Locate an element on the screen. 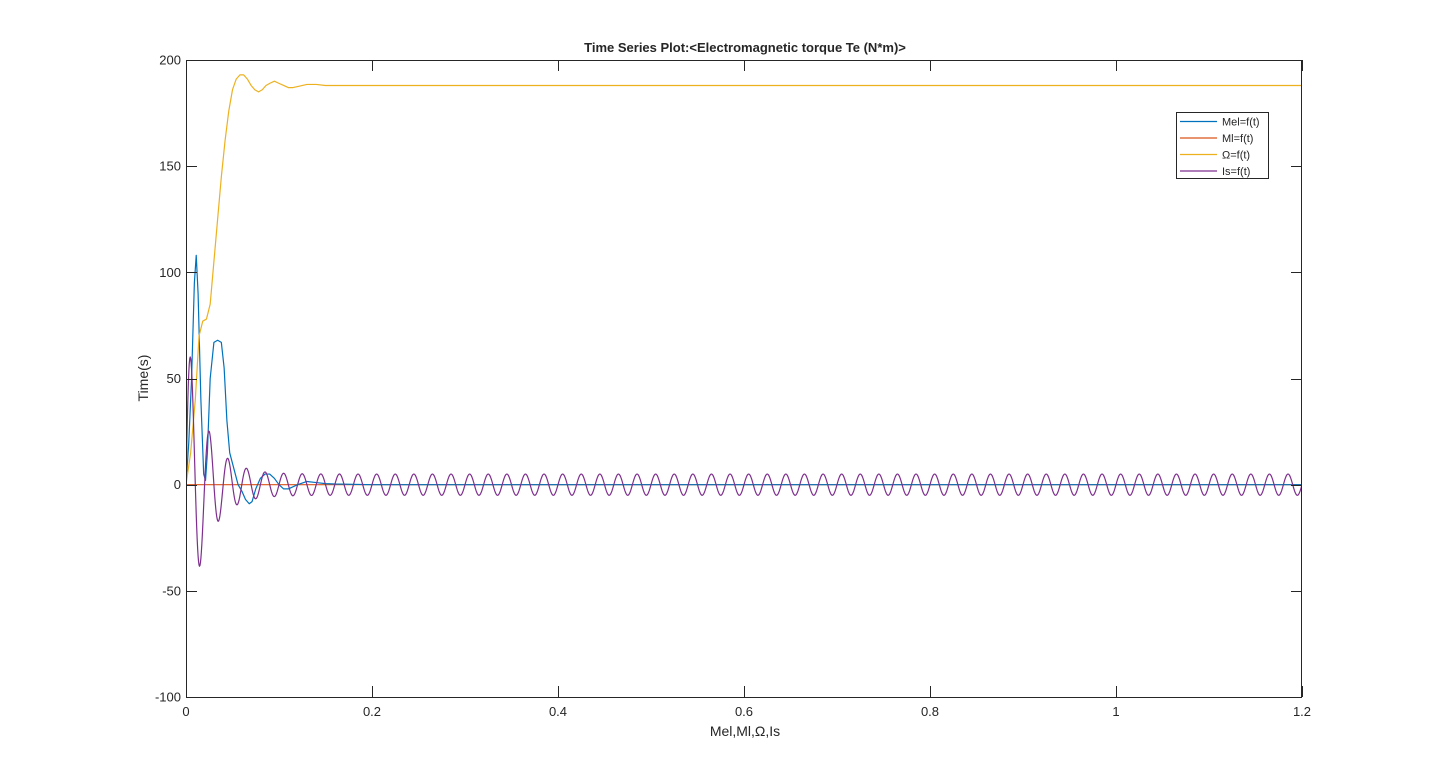 This screenshot has width=1440, height=783. x-tick-label: 1 is located at coordinates (1115, 711).